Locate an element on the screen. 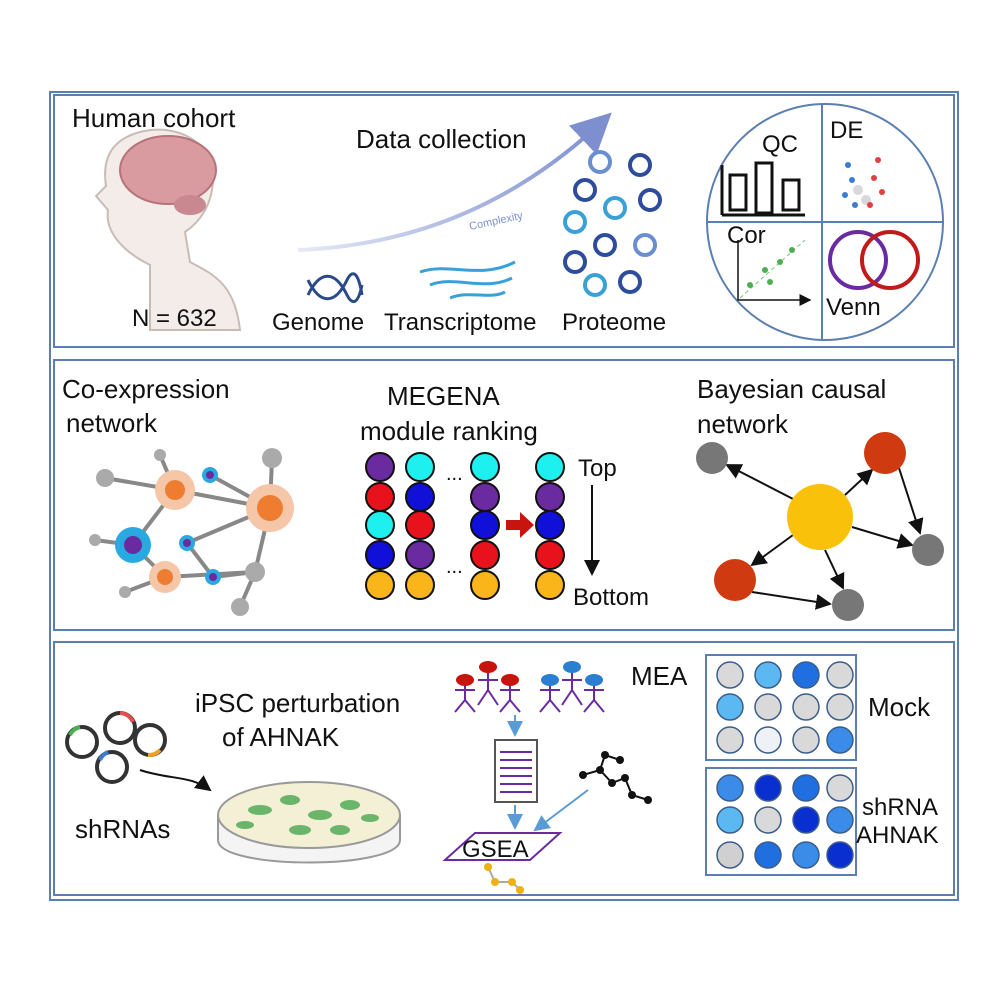 This screenshot has width=996, height=1001. cell-figures is located at coordinates (529, 692).